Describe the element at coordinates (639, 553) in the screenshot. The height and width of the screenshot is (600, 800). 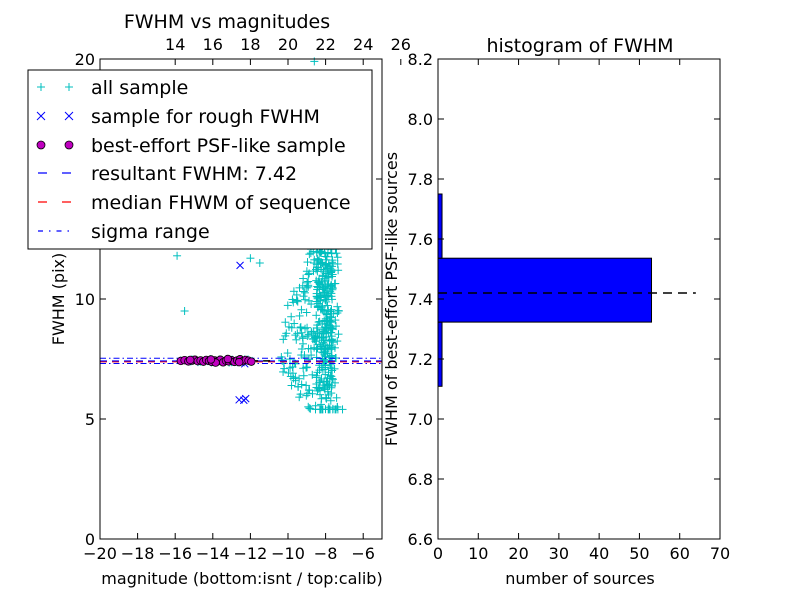
I see `histogram-x-tick-label: 50` at that location.